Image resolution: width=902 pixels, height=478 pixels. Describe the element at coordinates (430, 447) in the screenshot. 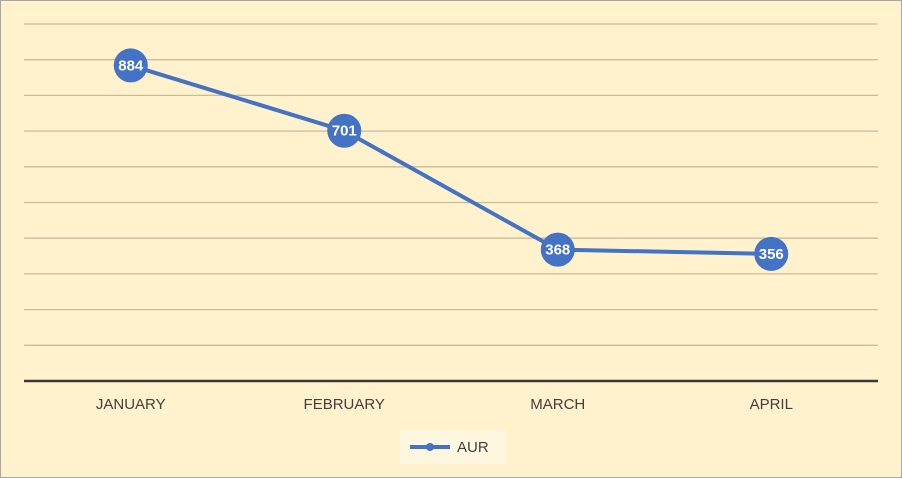

I see `legend-swatch-marker` at that location.